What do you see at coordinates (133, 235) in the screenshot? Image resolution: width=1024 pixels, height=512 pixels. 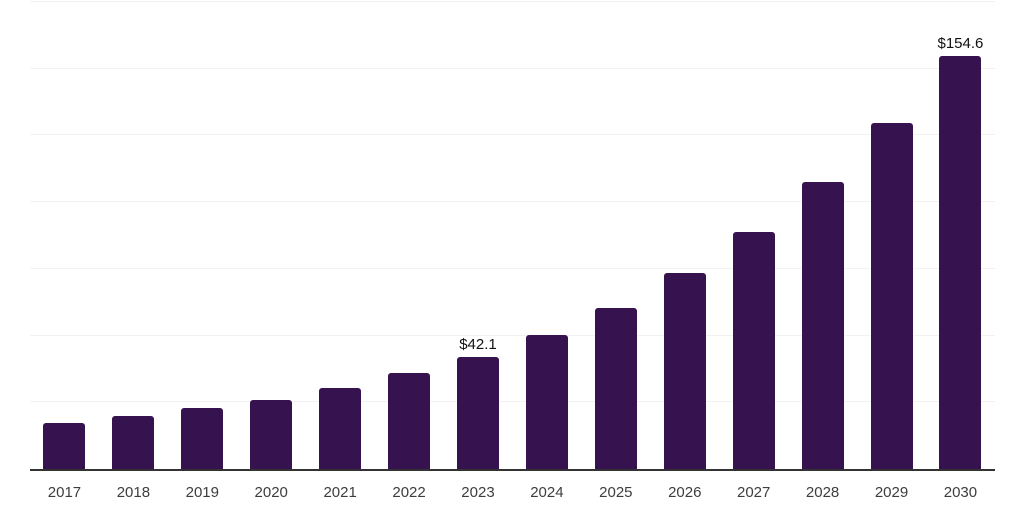 I see `bar-slot-2018` at bounding box center [133, 235].